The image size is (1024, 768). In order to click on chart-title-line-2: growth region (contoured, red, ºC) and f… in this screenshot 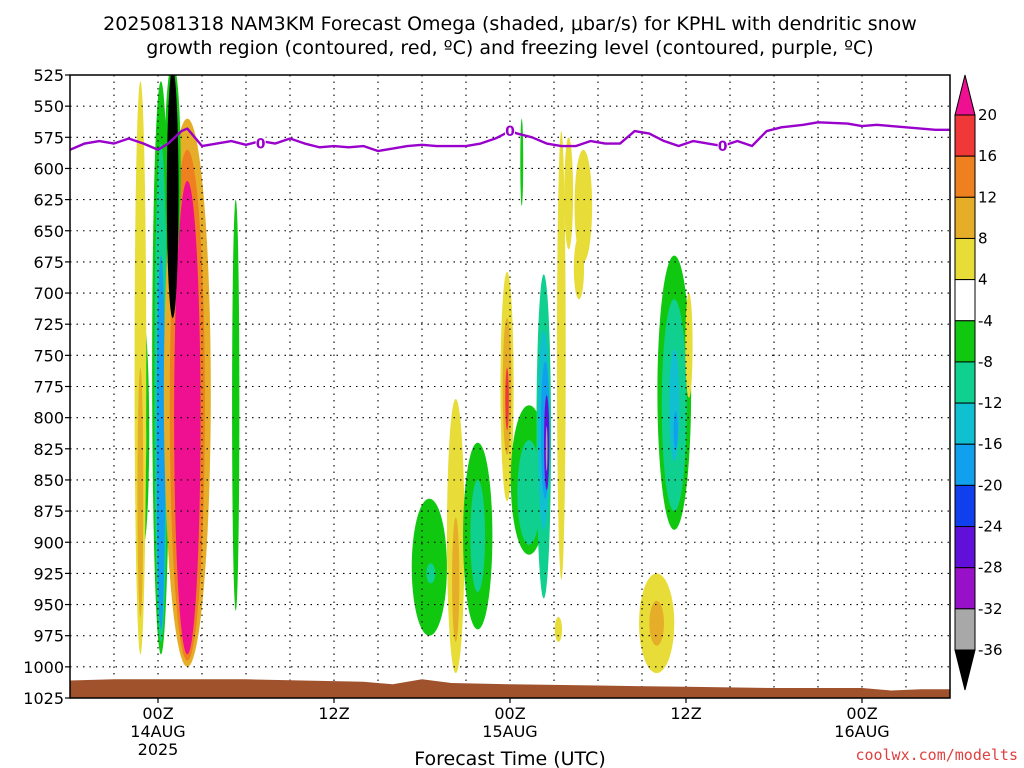, I will do `click(509, 48)`.